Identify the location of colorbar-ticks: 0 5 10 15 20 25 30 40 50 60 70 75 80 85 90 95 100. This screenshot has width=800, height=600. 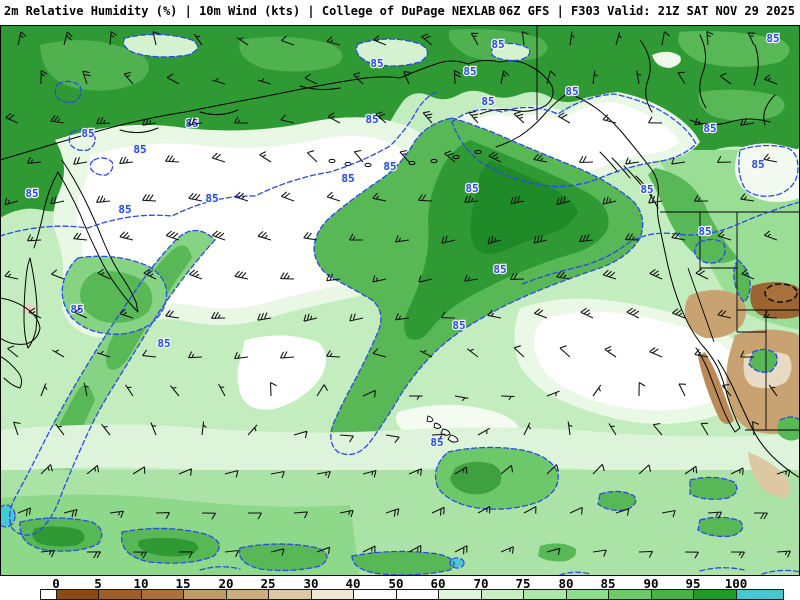
(400, 583).